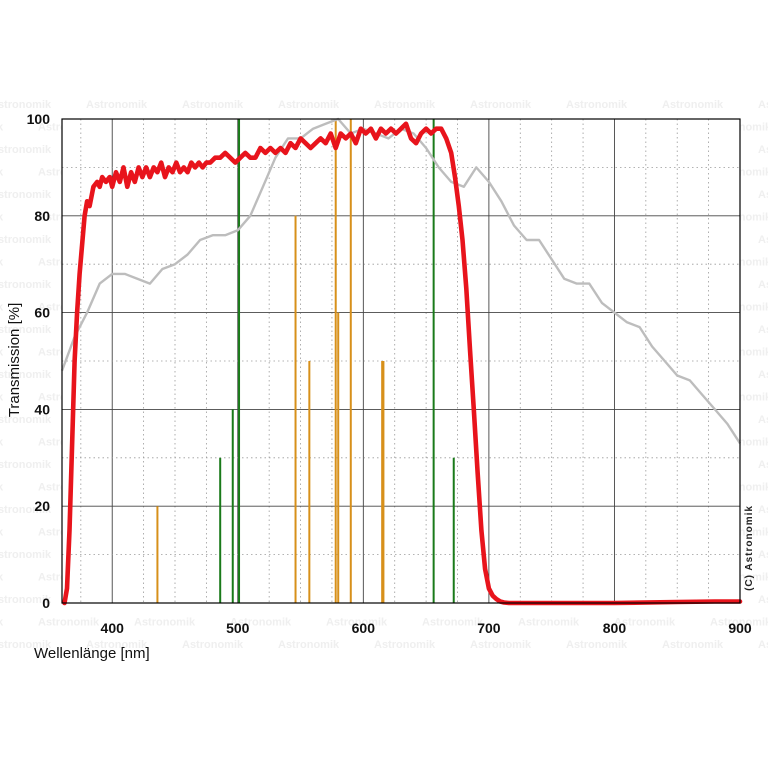 The width and height of the screenshot is (768, 768). What do you see at coordinates (92, 653) in the screenshot?
I see `x-axis-label: Wellenlänge [nm]` at bounding box center [92, 653].